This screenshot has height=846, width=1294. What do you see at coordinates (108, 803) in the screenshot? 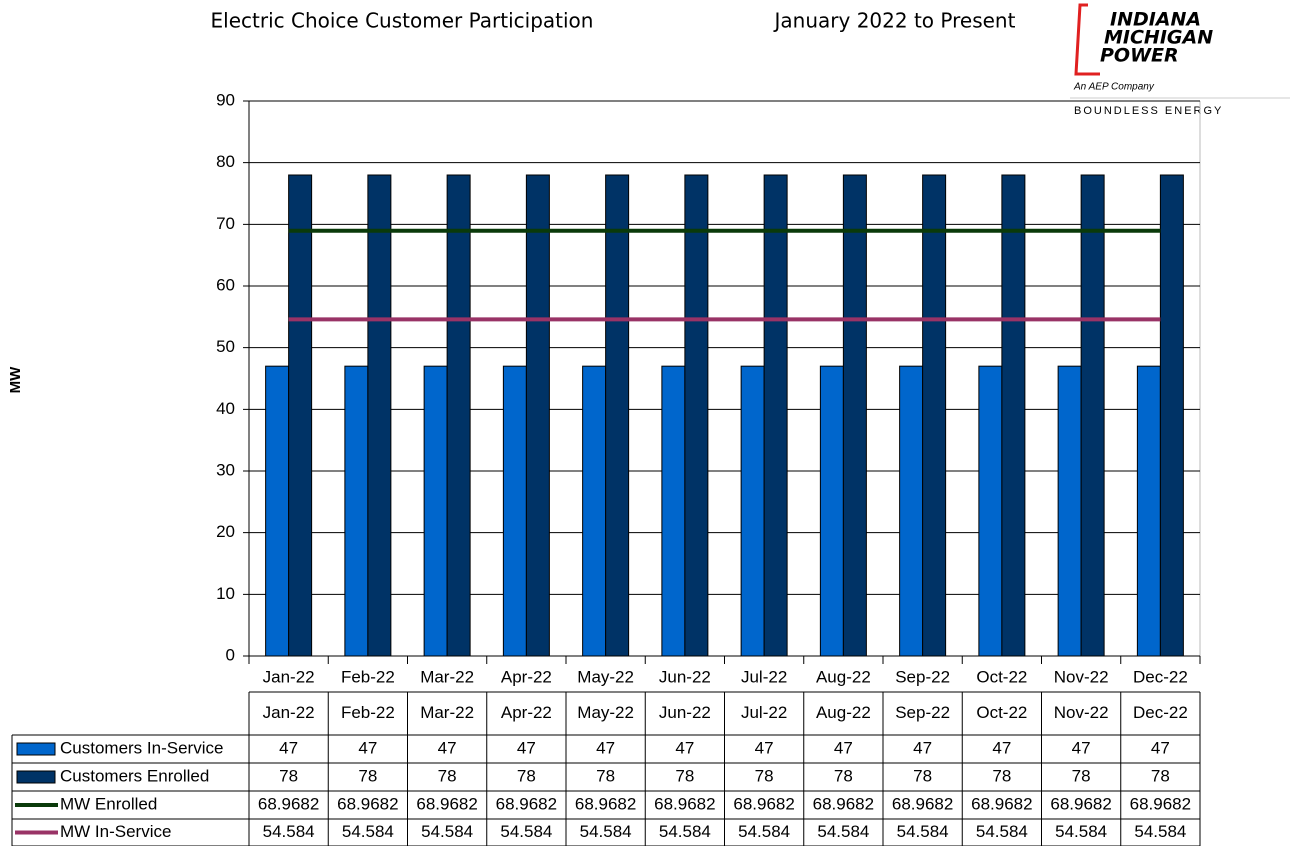
I see `legend-label: MW Enrolled` at bounding box center [108, 803].